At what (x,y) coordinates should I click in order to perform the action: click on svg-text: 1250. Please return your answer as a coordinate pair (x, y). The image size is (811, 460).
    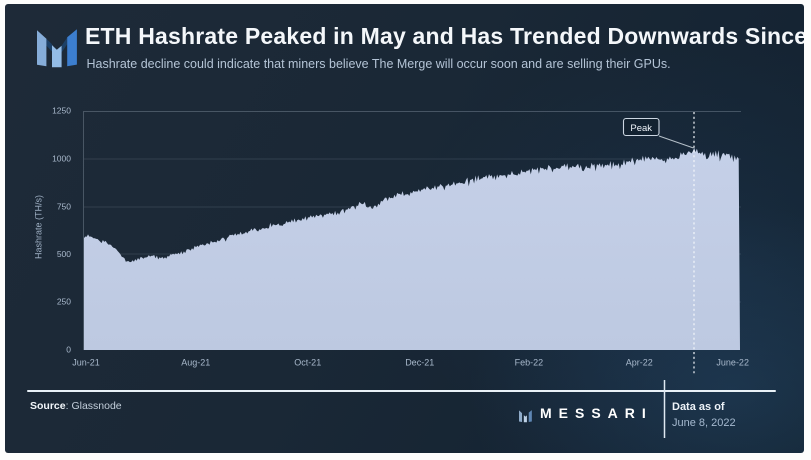
    Looking at the image, I should click on (61, 111).